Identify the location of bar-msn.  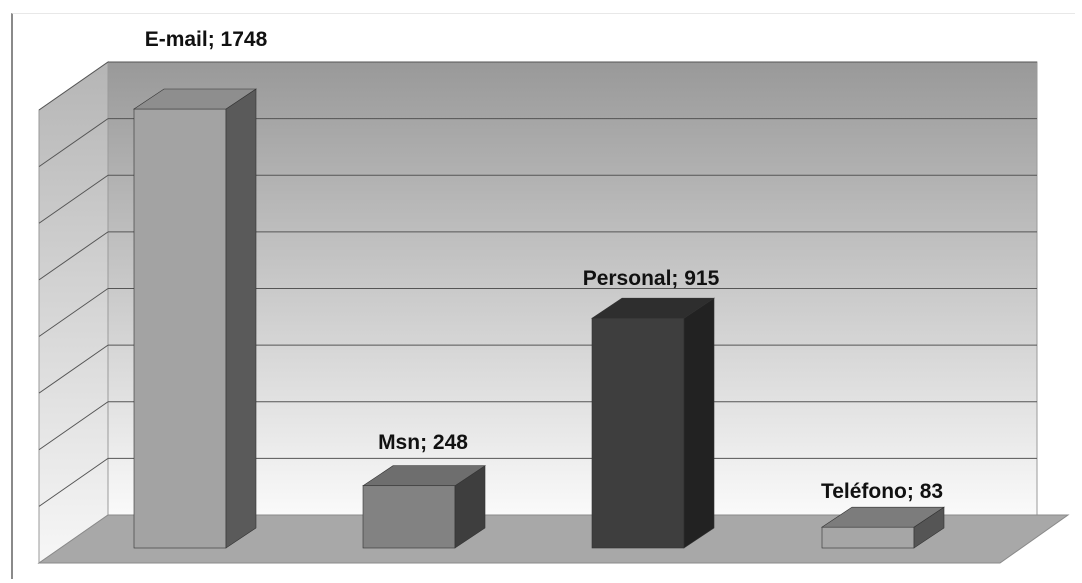
(424, 507).